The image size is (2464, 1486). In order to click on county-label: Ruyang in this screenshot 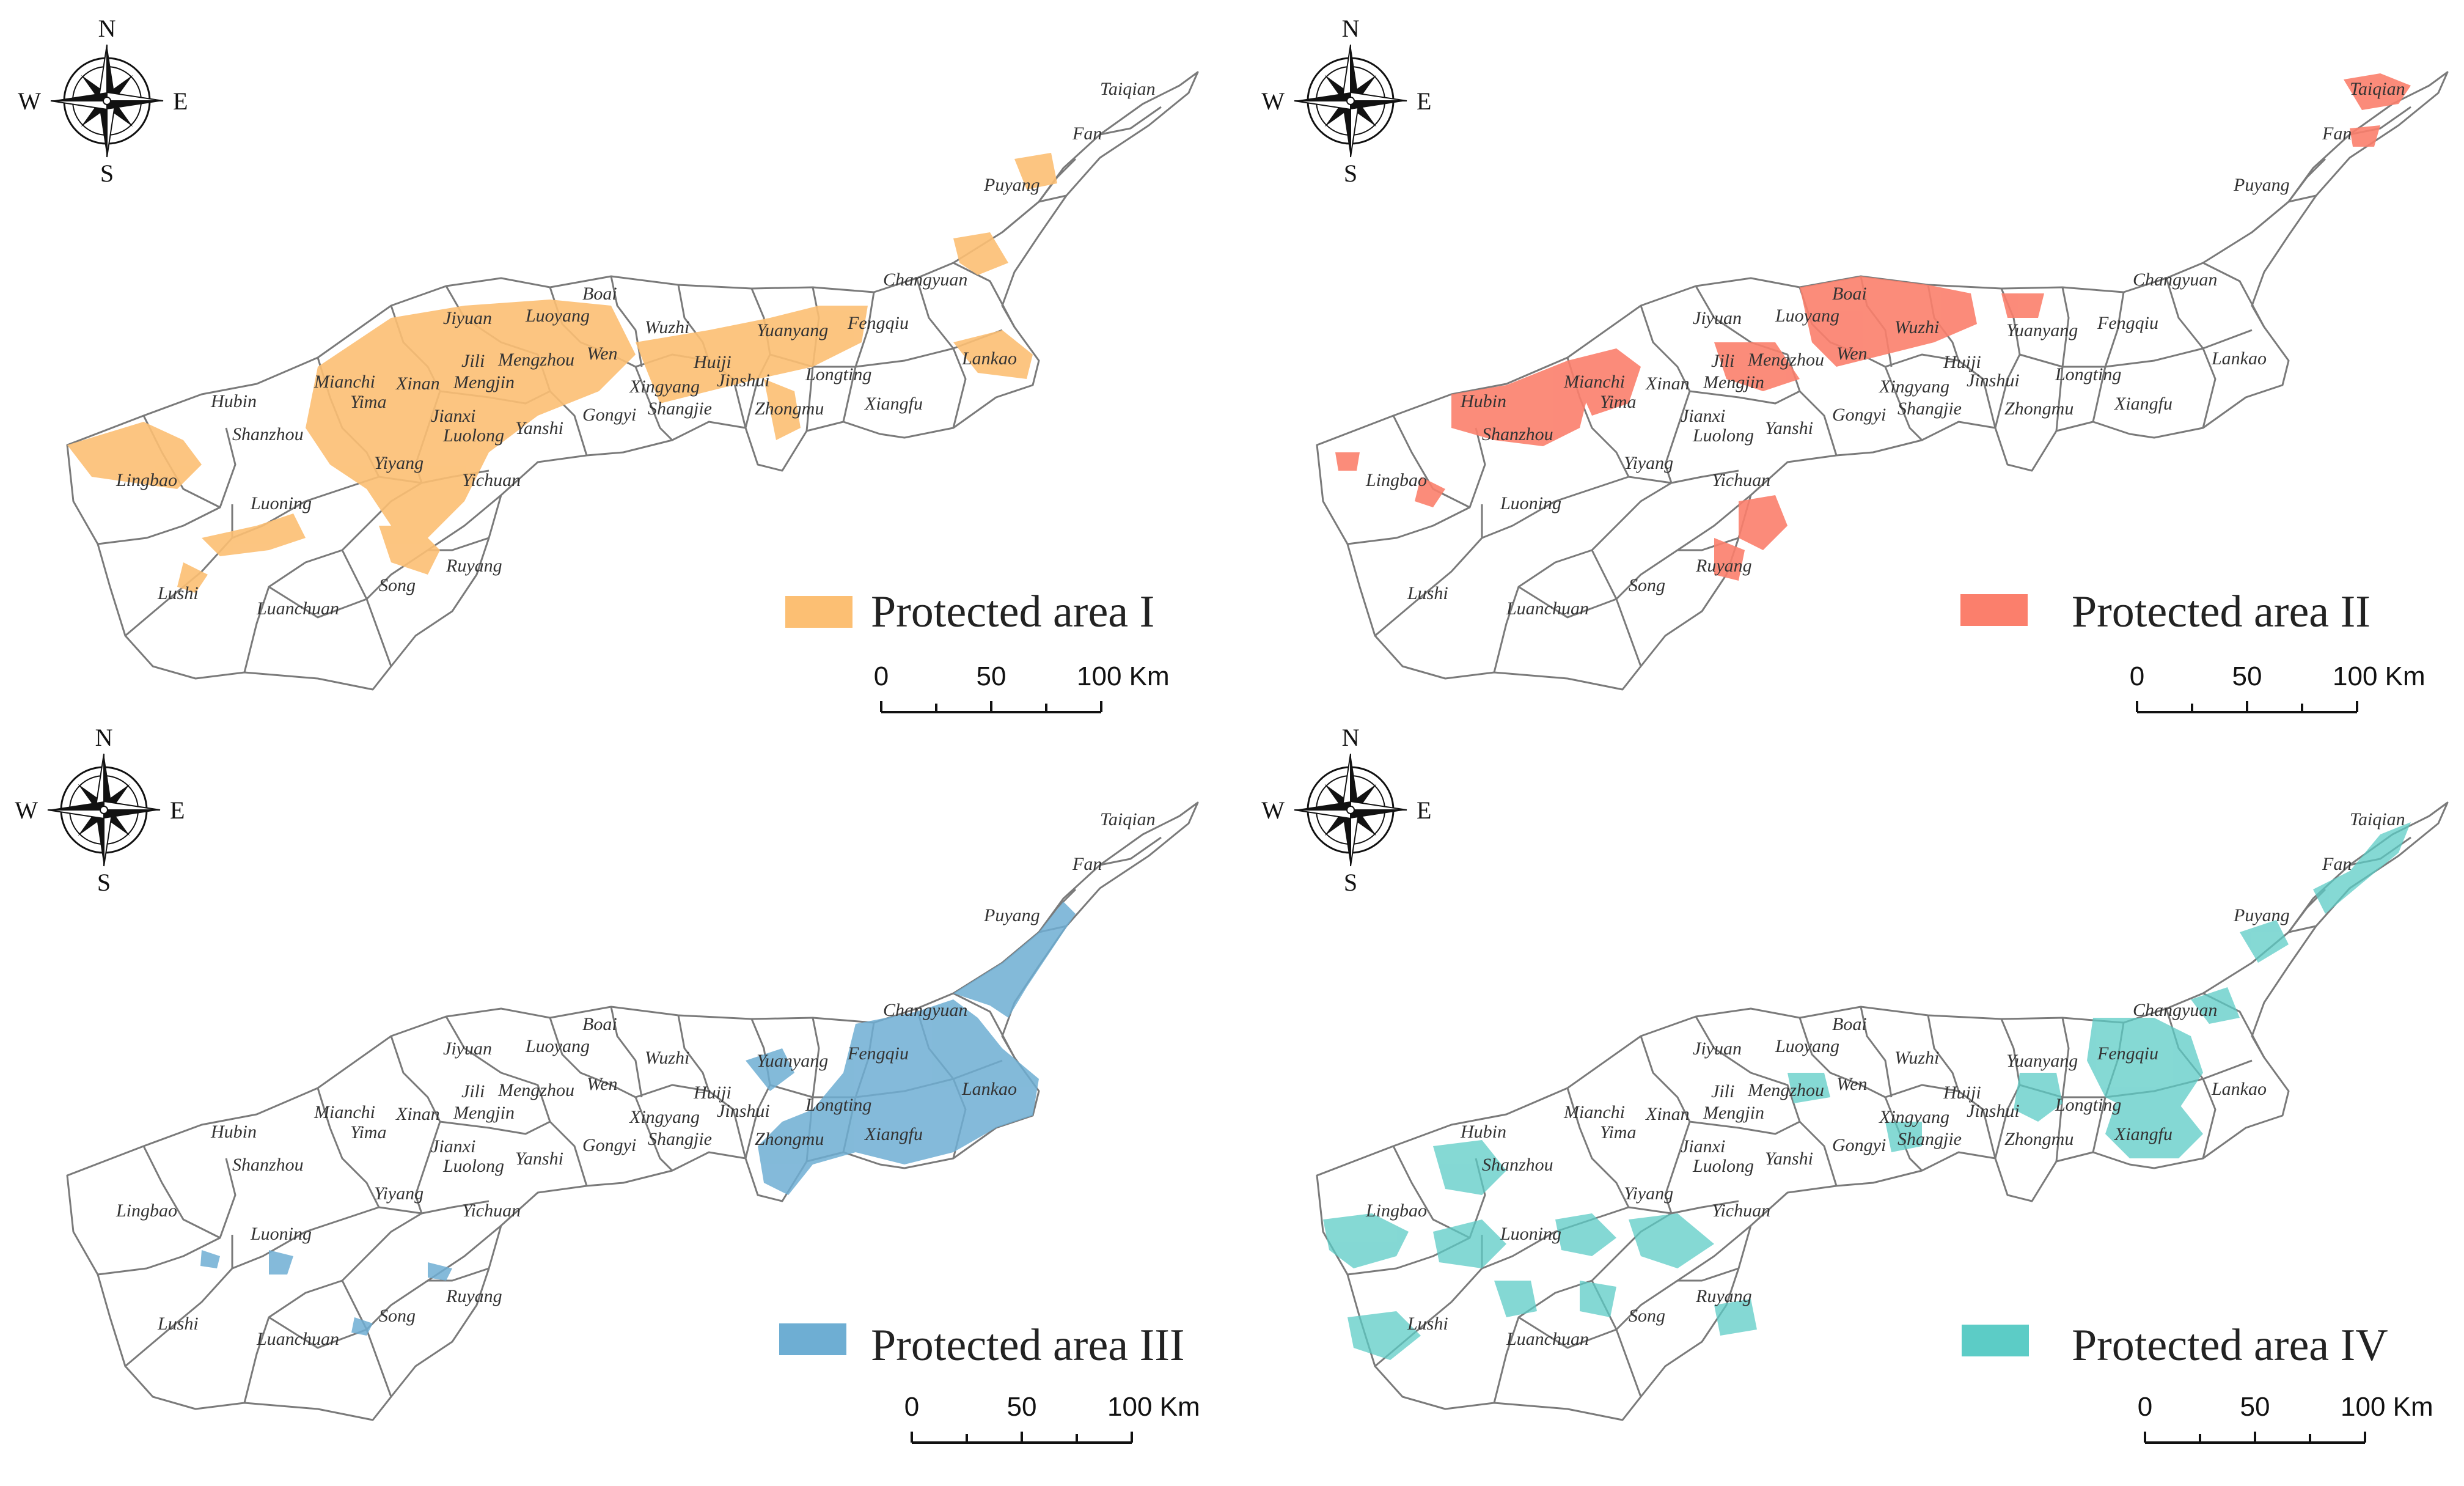, I will do `click(474, 1296)`.